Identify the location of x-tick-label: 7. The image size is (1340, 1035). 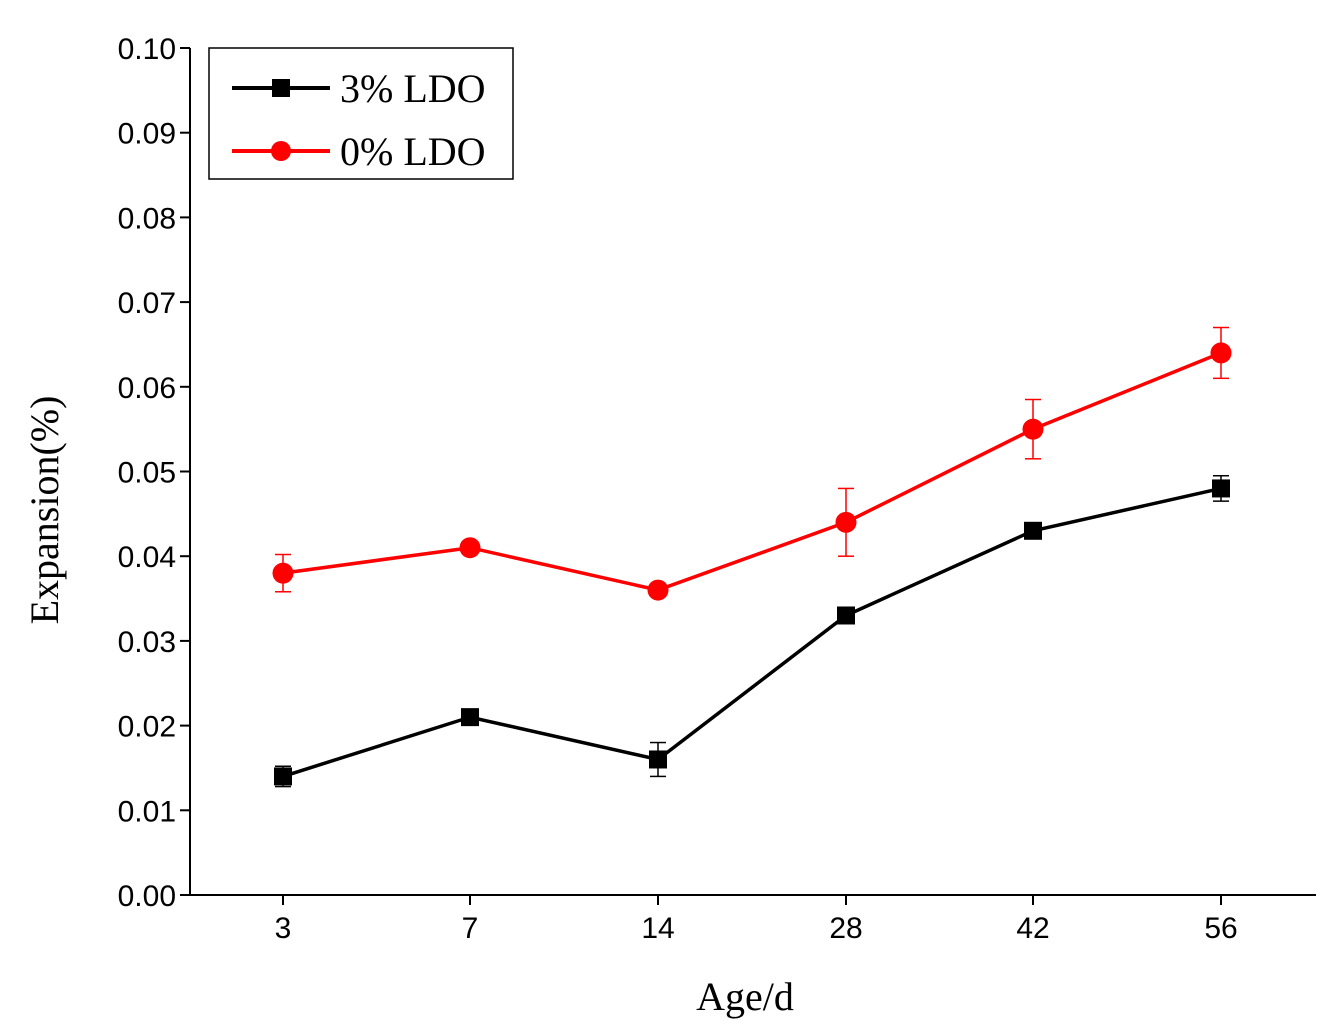
(470, 928).